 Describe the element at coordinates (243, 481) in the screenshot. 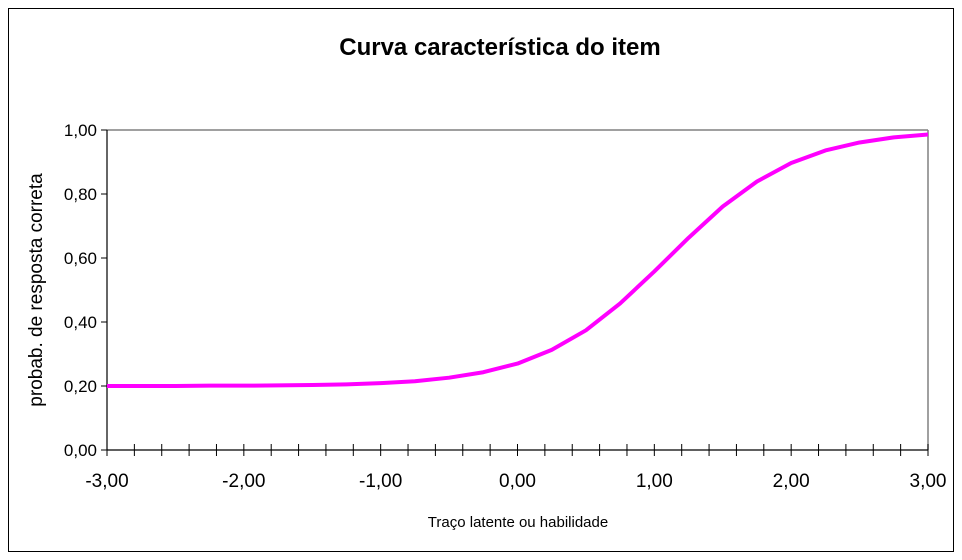

I see `x-tick-label: -2,00` at that location.